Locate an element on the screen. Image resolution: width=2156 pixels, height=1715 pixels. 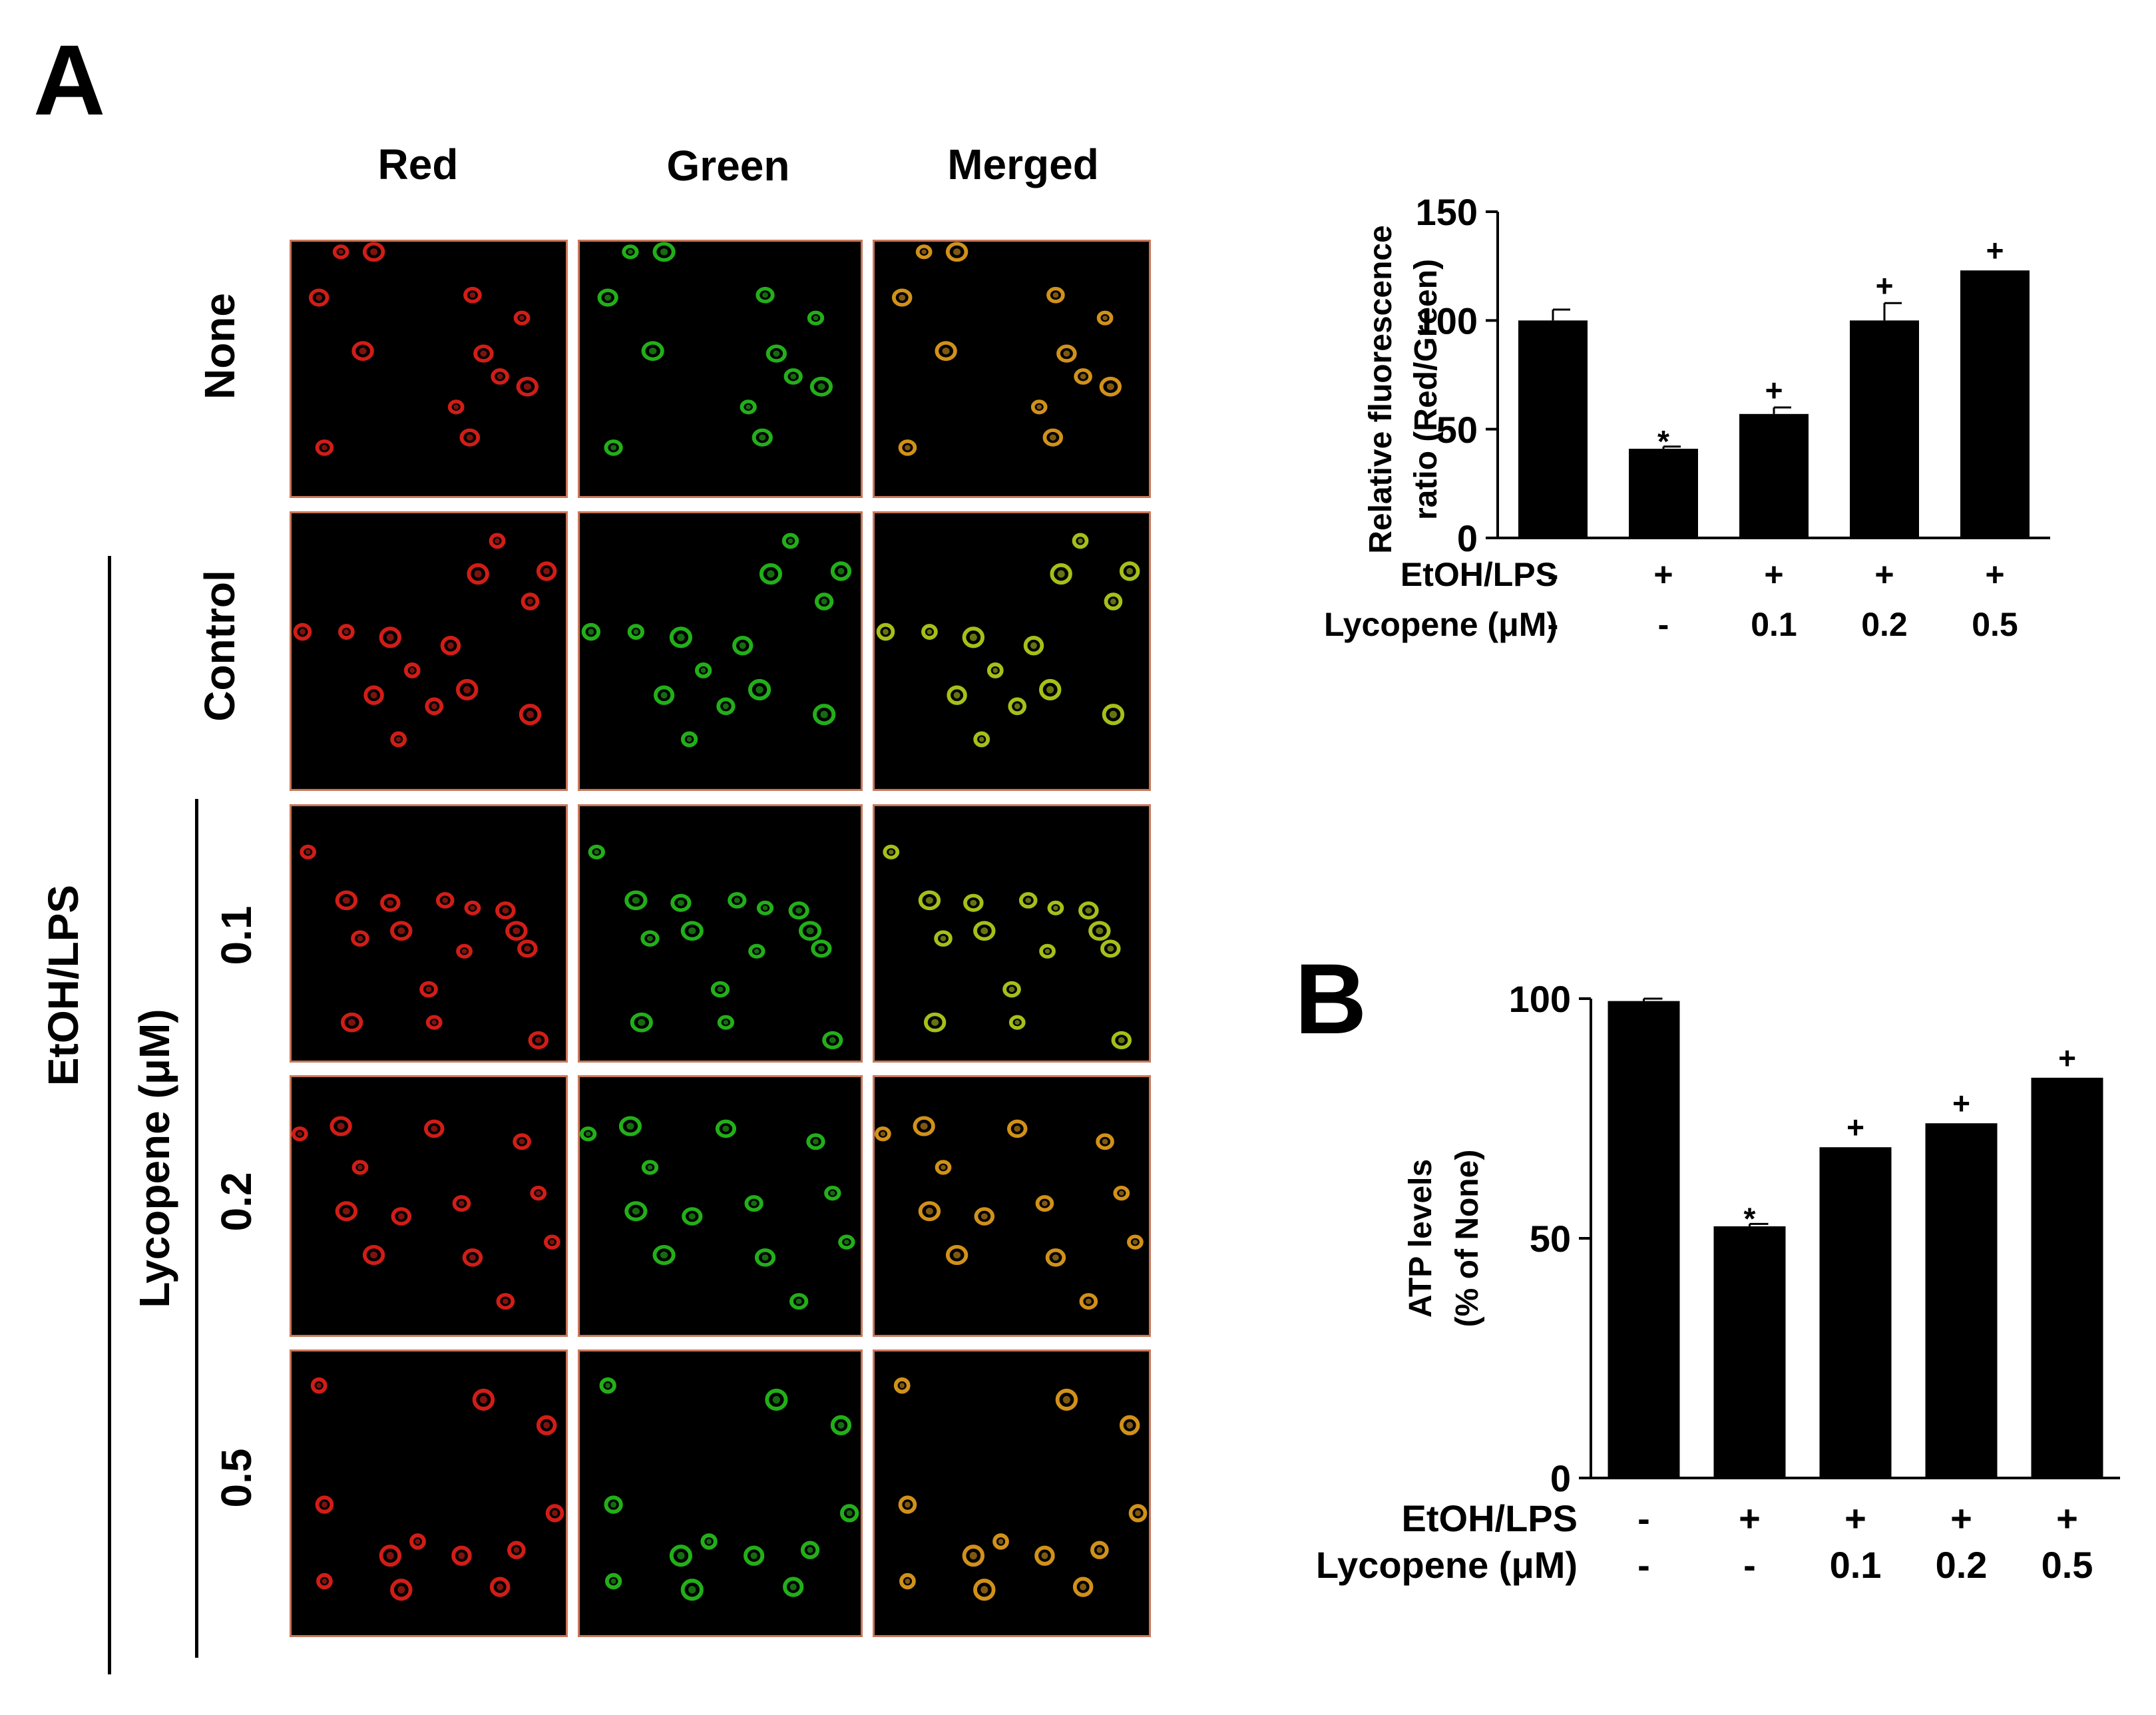
treatment-value: + is located at coordinates (1884, 574).